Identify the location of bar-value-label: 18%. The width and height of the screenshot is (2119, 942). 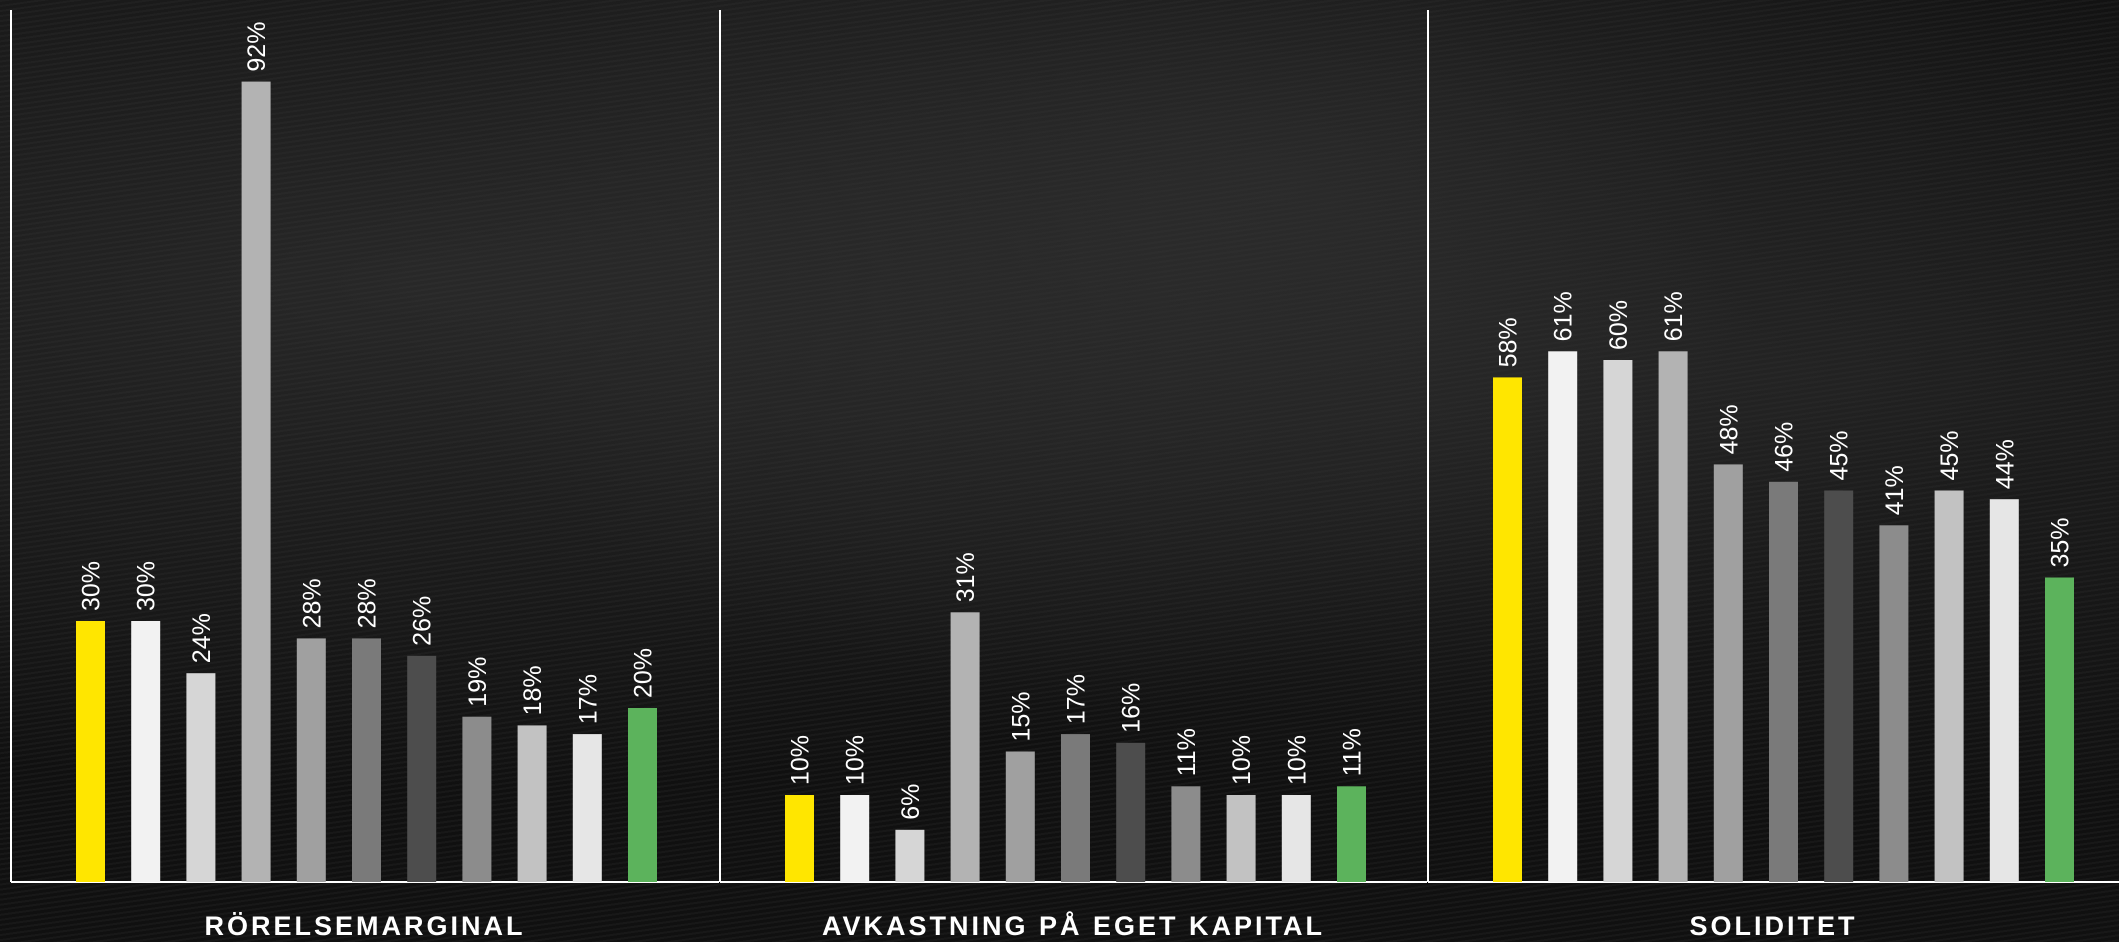
(533, 690).